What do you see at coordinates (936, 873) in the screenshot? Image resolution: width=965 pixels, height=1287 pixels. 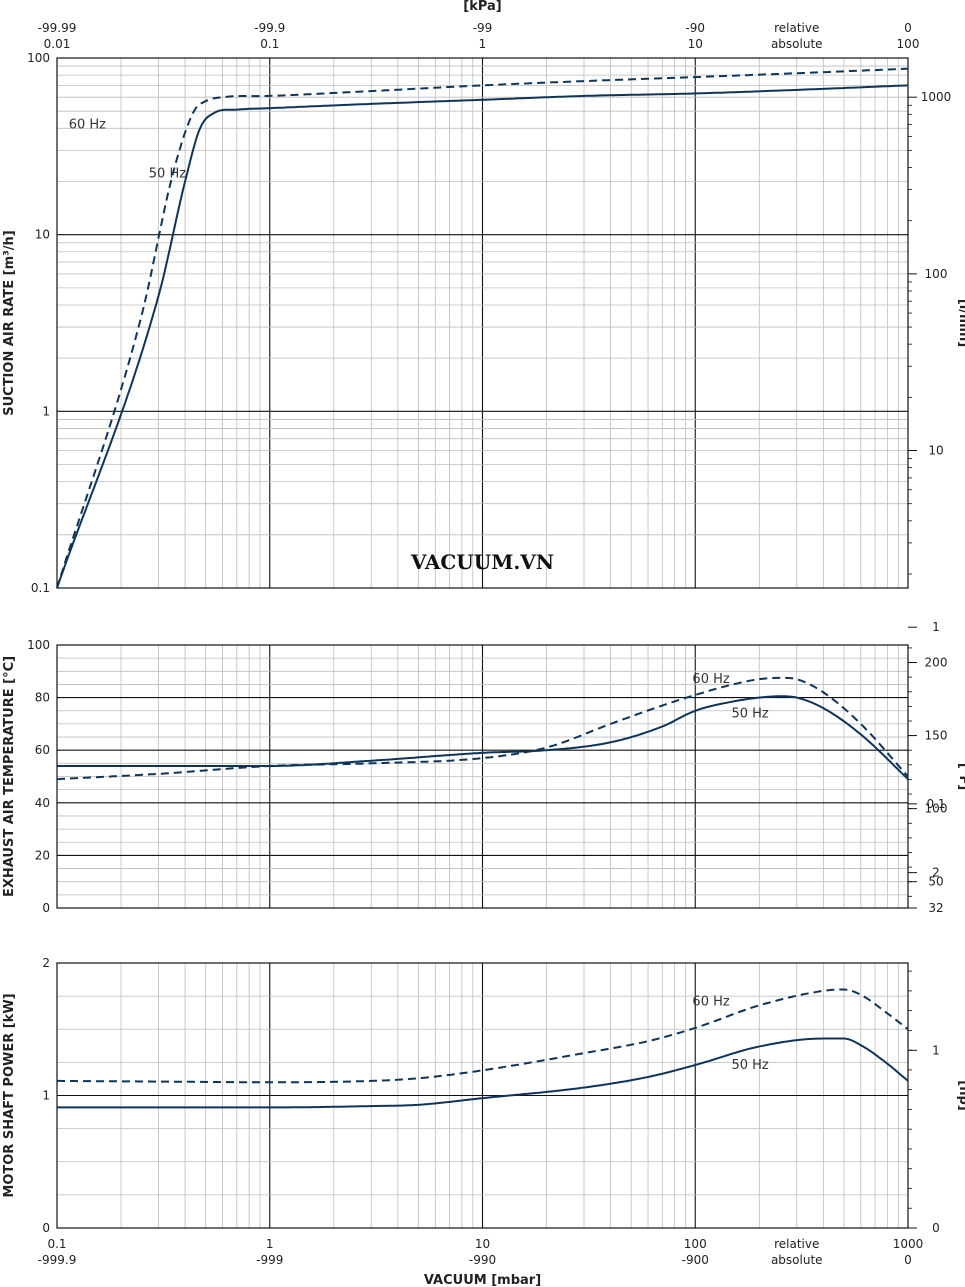 I see `chart3-y-right-tick-label: 2` at bounding box center [936, 873].